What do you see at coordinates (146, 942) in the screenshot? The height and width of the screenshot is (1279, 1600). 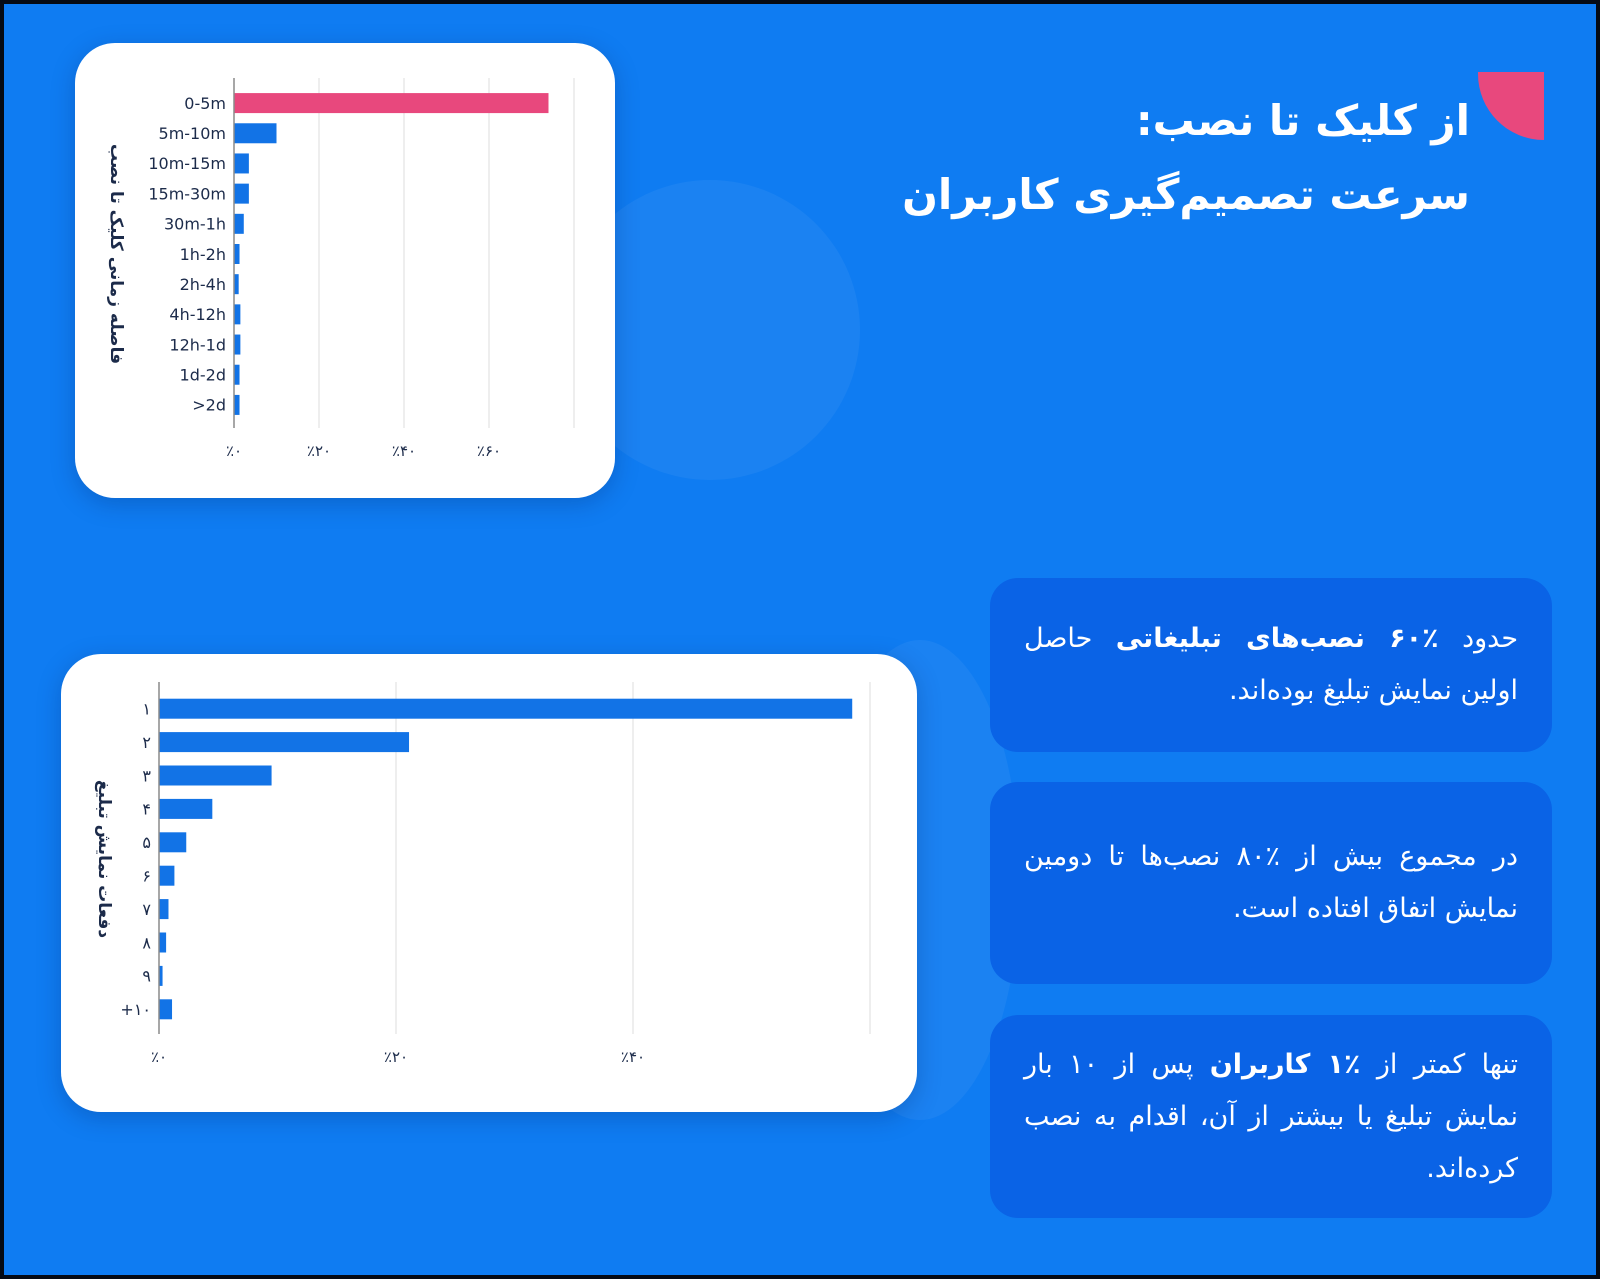 I see `category-label: ۸` at bounding box center [146, 942].